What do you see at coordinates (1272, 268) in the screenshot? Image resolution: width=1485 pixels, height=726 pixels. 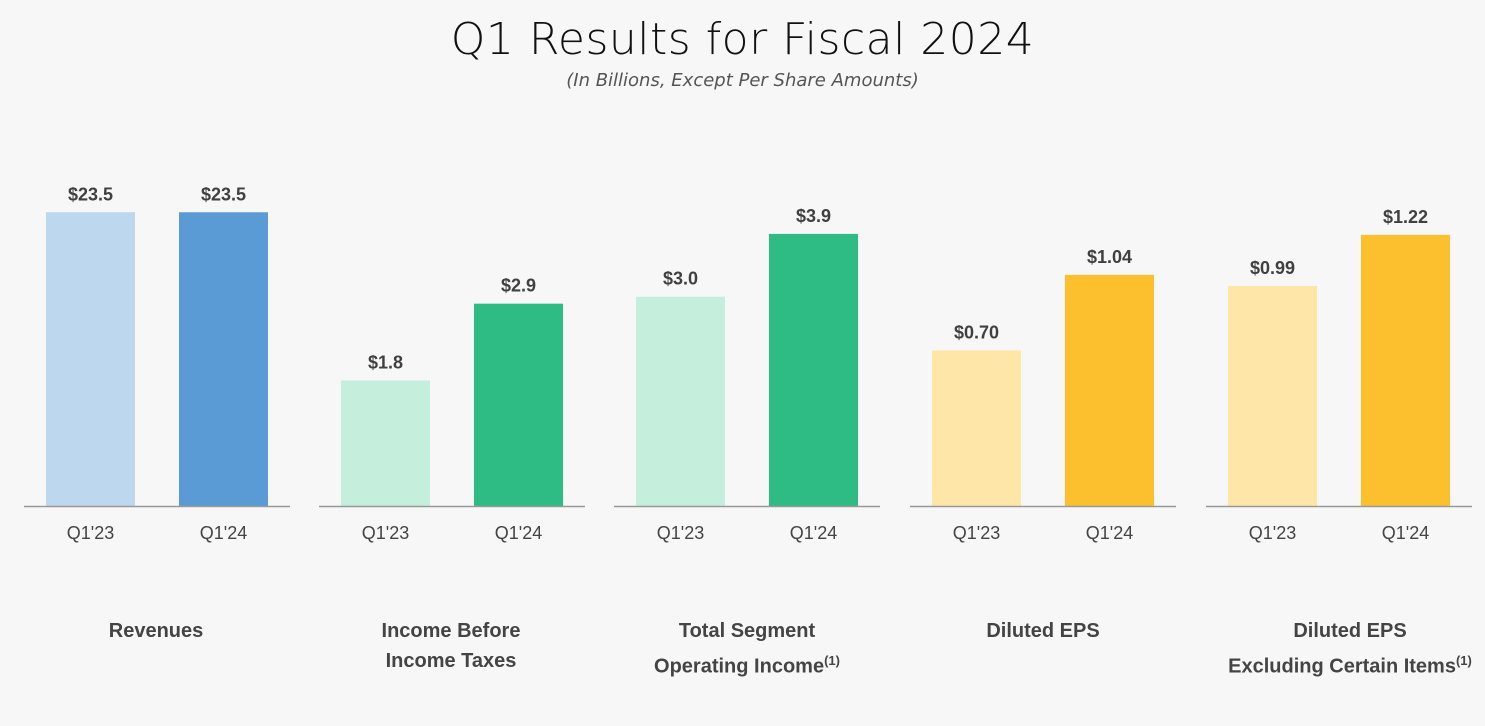 I see `data-label: $0.99` at bounding box center [1272, 268].